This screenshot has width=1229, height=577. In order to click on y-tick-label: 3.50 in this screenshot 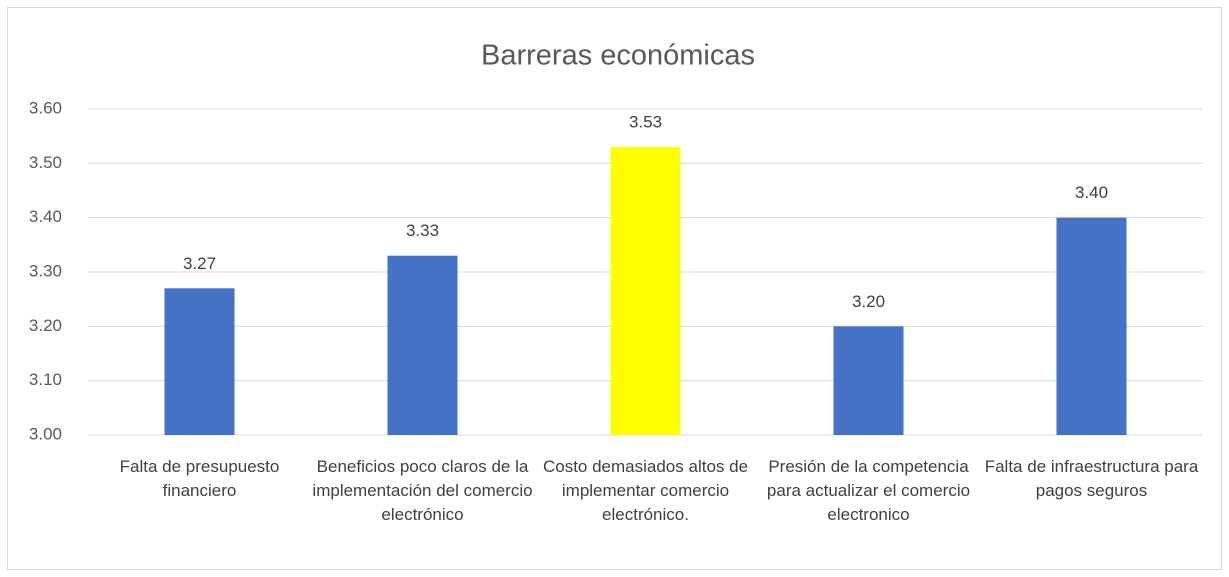, I will do `click(45, 162)`.